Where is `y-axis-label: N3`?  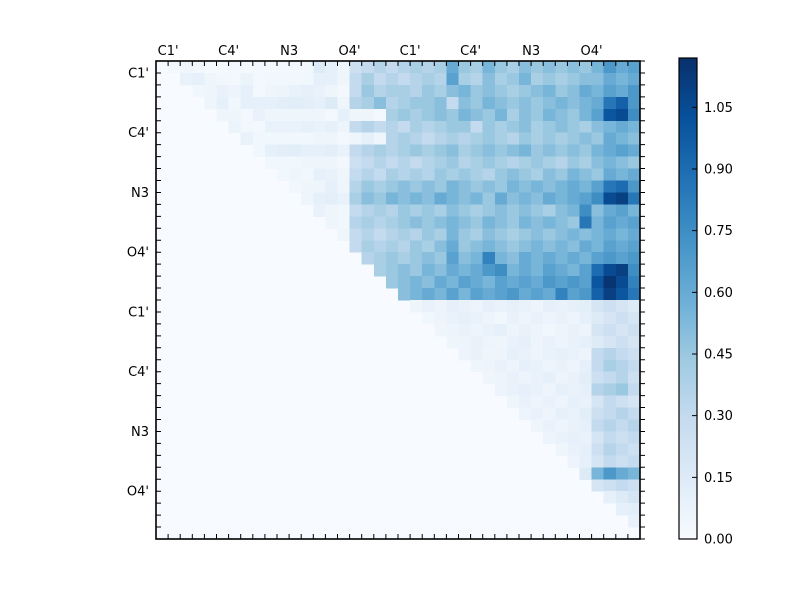
y-axis-label: N3 is located at coordinates (140, 432).